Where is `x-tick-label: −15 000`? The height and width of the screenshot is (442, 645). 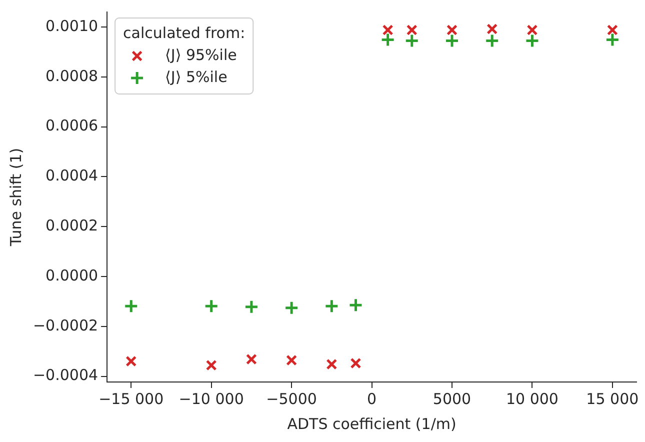
x-tick-label: −15 000 is located at coordinates (131, 399).